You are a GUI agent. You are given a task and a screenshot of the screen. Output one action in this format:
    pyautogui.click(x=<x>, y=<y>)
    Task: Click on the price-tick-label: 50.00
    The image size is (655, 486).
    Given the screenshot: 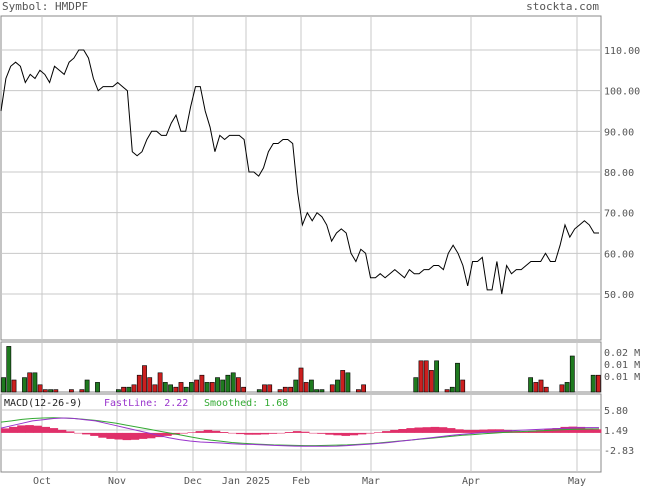 What is the action you would take?
    pyautogui.click(x=619, y=295)
    